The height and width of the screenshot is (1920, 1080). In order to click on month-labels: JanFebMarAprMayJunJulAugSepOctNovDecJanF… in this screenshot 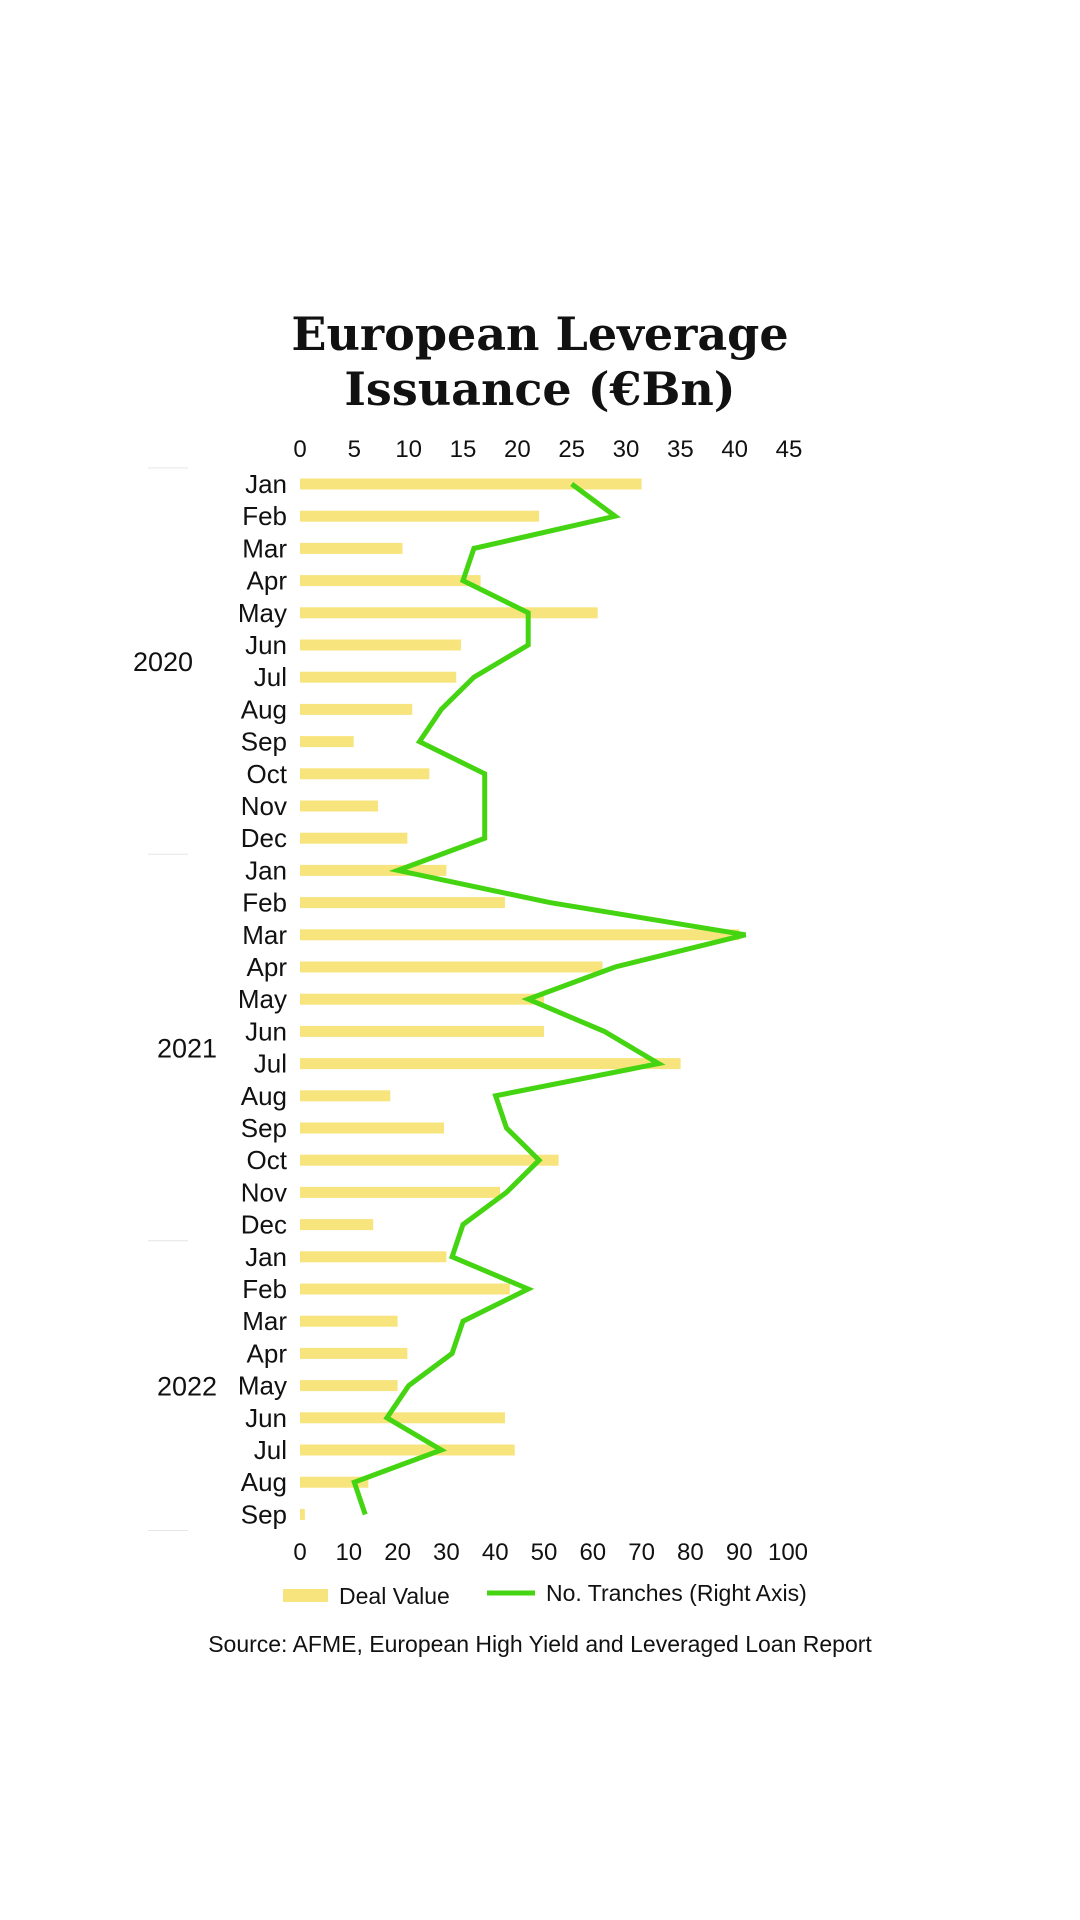, I will do `click(263, 999)`.